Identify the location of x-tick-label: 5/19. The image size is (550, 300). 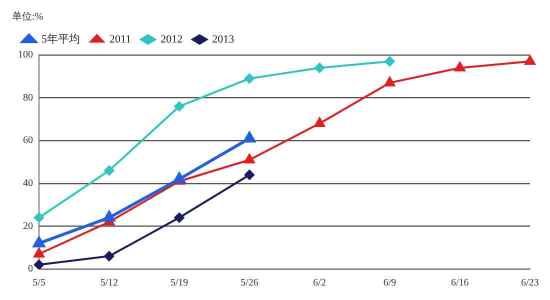
(179, 283).